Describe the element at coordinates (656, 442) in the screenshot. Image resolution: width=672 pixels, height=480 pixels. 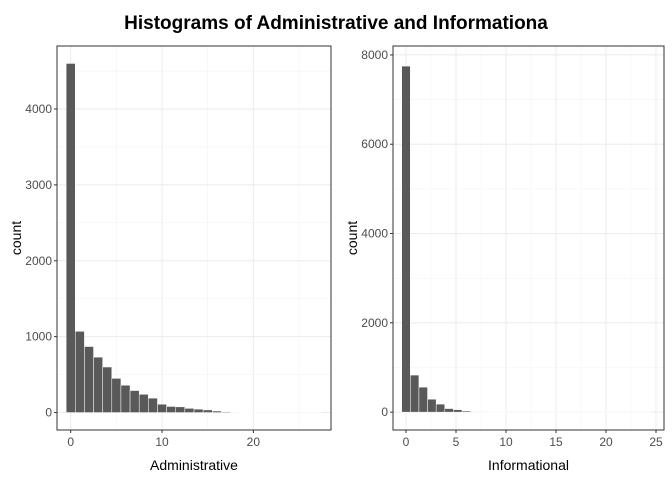
I see `info-x-tick-label: 25` at that location.